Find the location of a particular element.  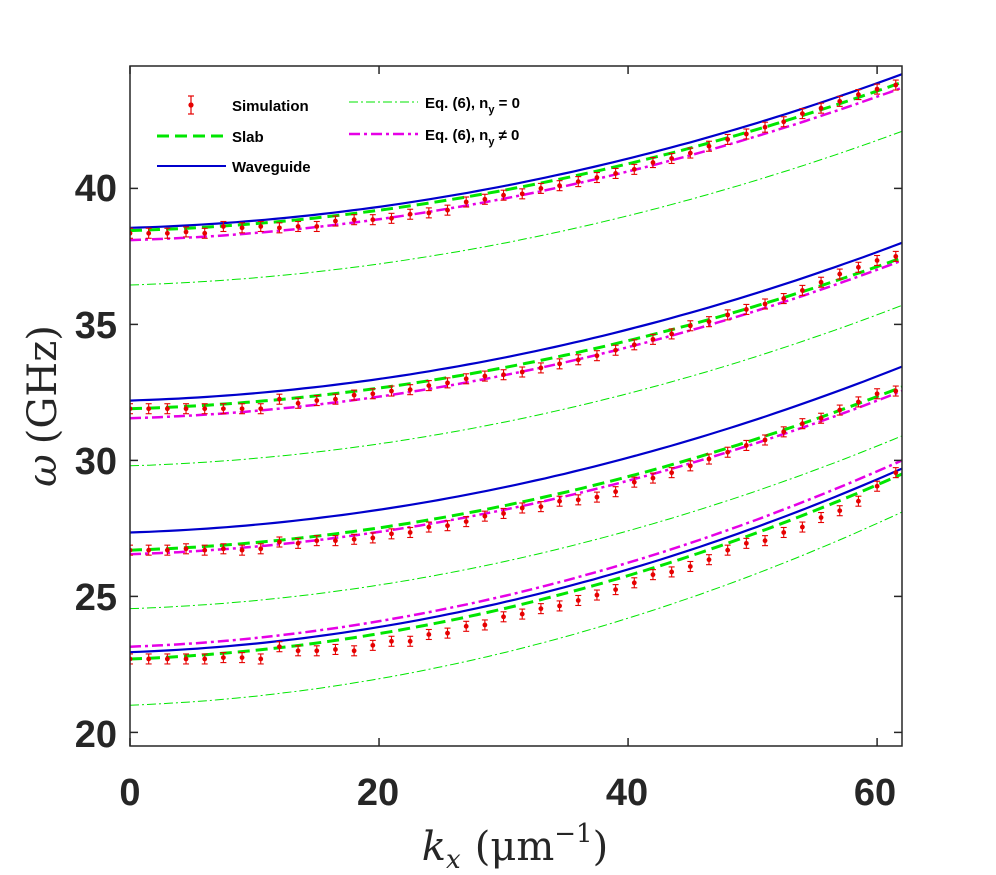

x-tick-label: 0 is located at coordinates (129, 793).